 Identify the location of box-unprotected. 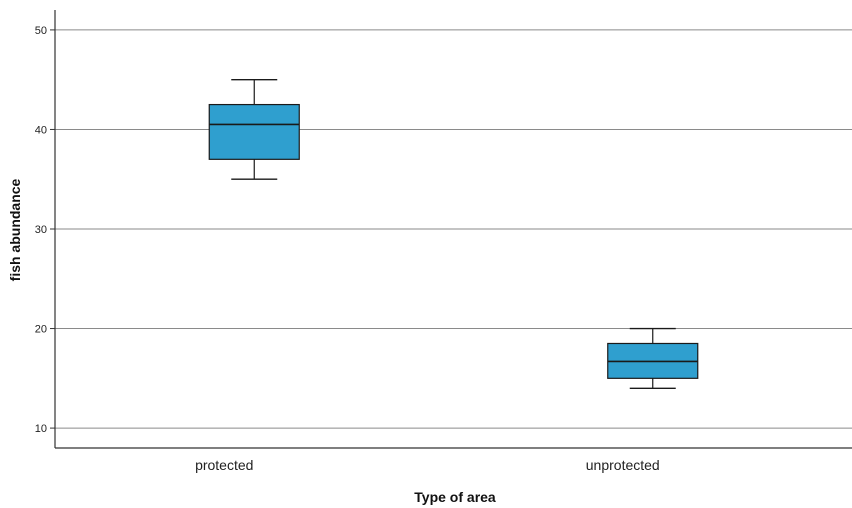
(653, 358).